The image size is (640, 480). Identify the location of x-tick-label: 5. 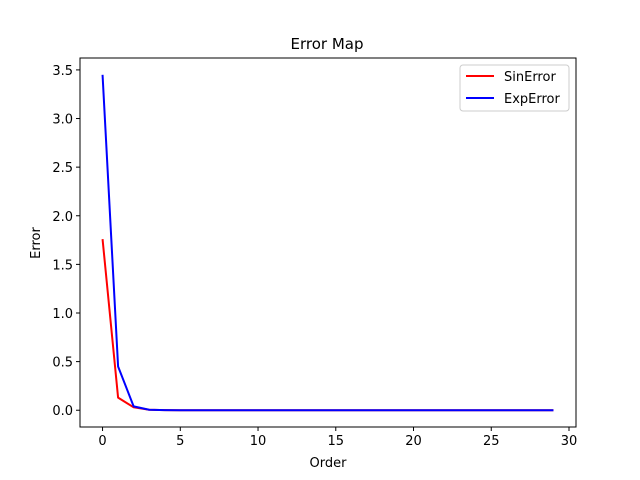
(180, 441).